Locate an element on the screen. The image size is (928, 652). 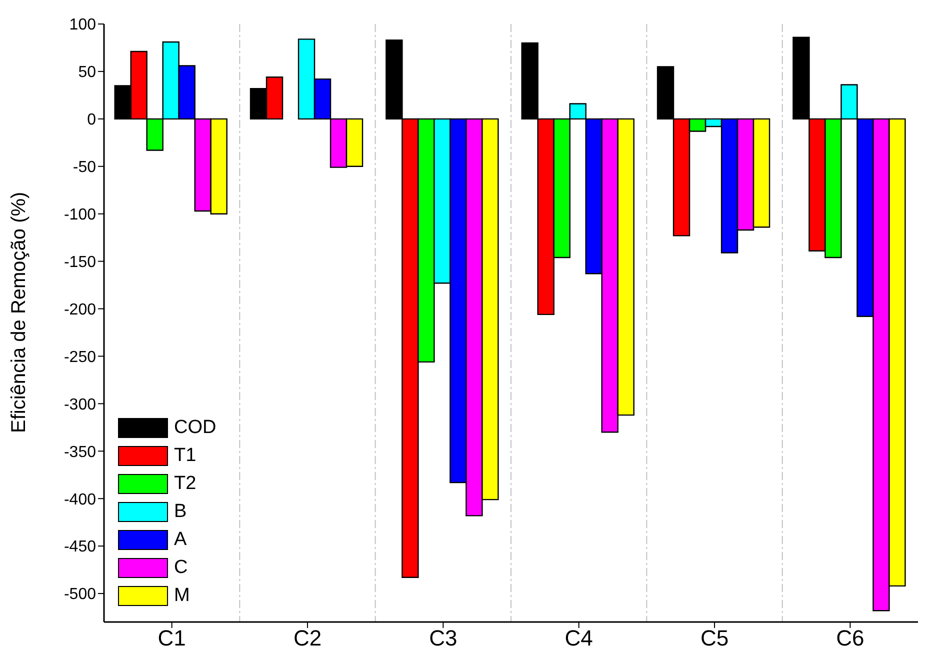
y-tick-label: -200 is located at coordinates (80, 309).